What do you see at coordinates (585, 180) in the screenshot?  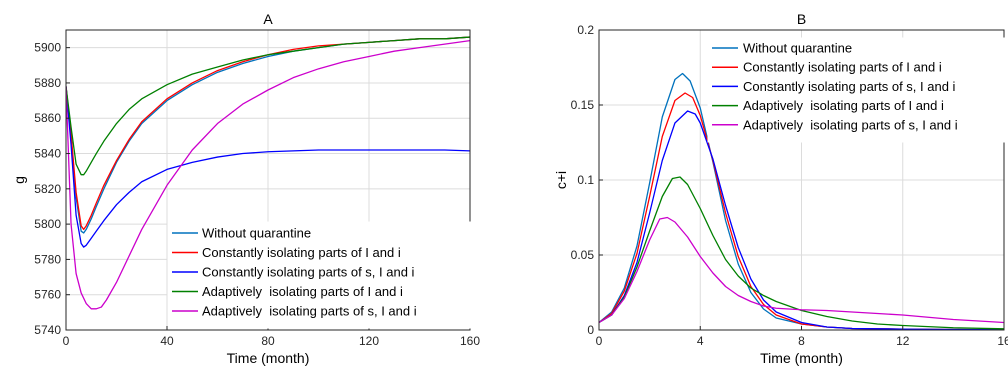 I see `y-tick-label: 0.1` at bounding box center [585, 180].